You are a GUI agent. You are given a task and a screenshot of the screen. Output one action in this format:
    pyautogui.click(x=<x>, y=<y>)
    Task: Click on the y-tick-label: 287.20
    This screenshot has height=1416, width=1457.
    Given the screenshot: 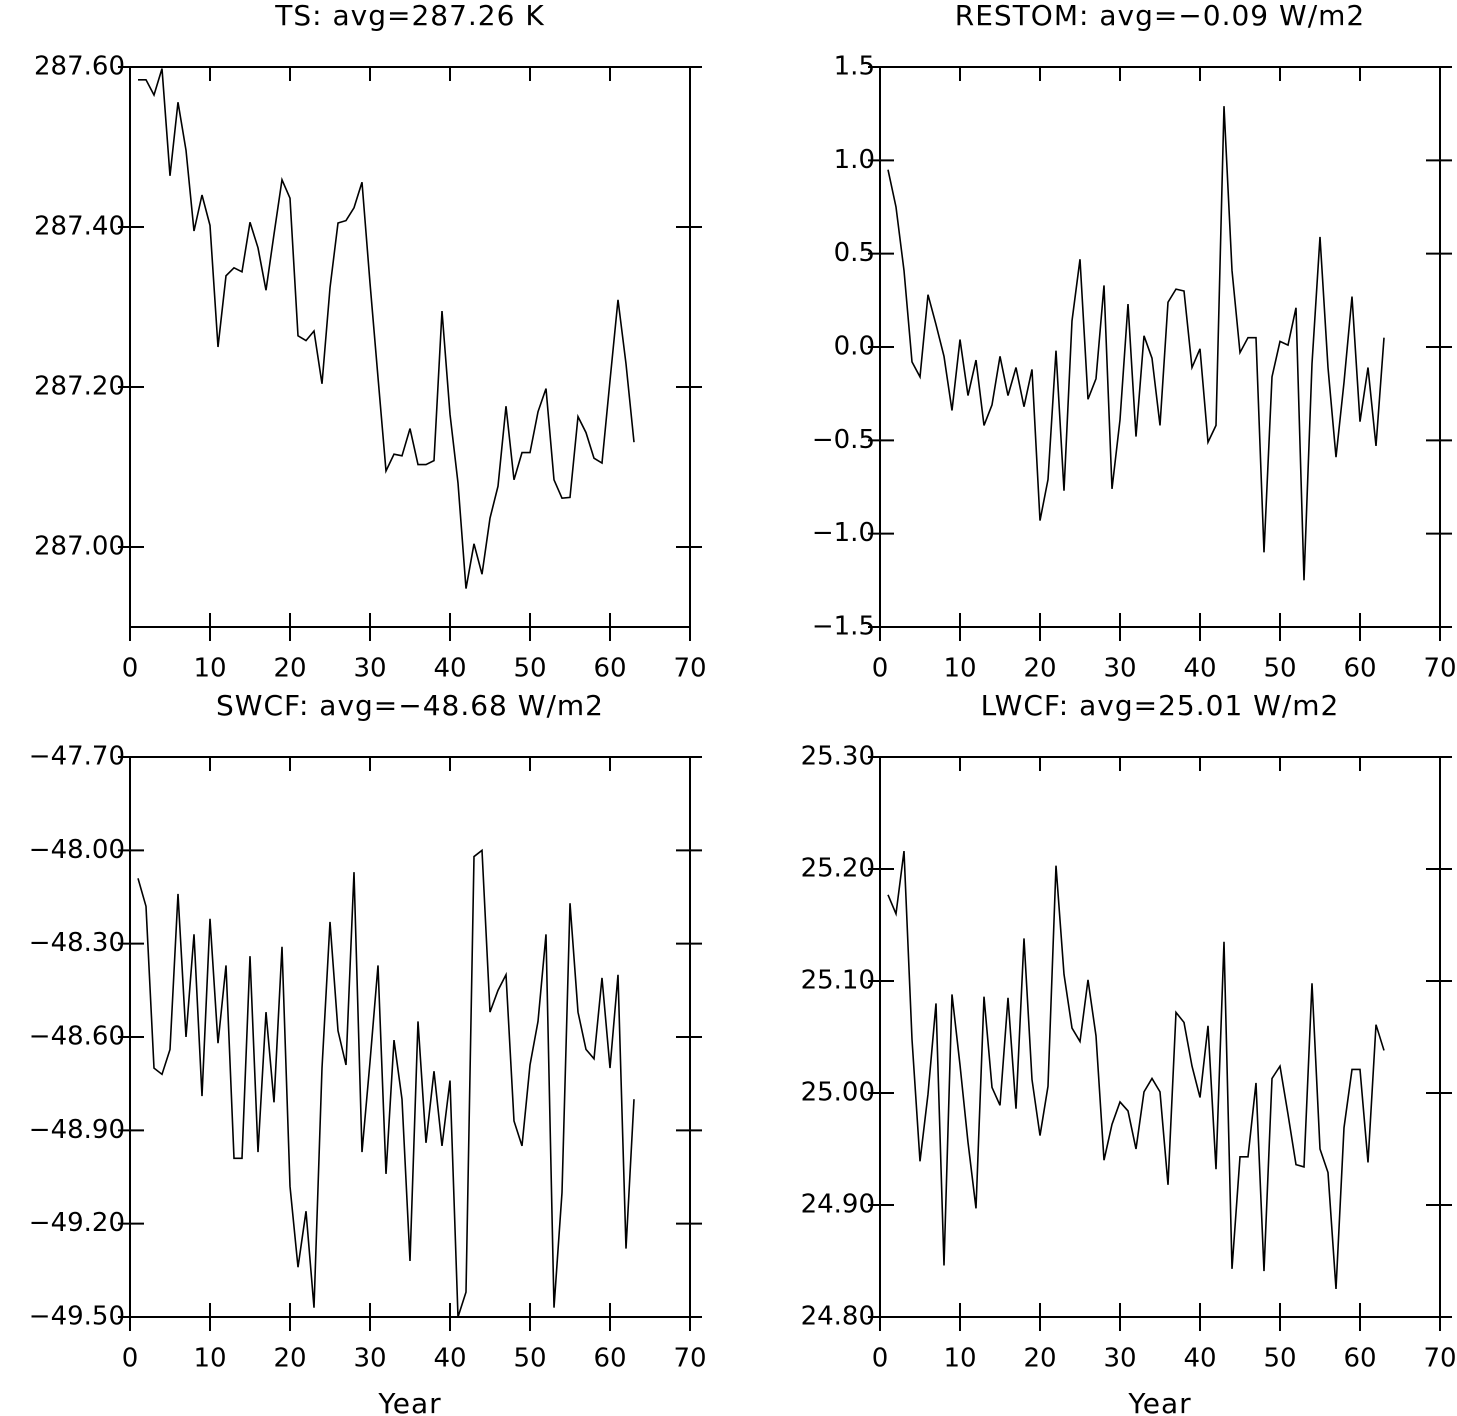 What is the action you would take?
    pyautogui.click(x=79, y=387)
    